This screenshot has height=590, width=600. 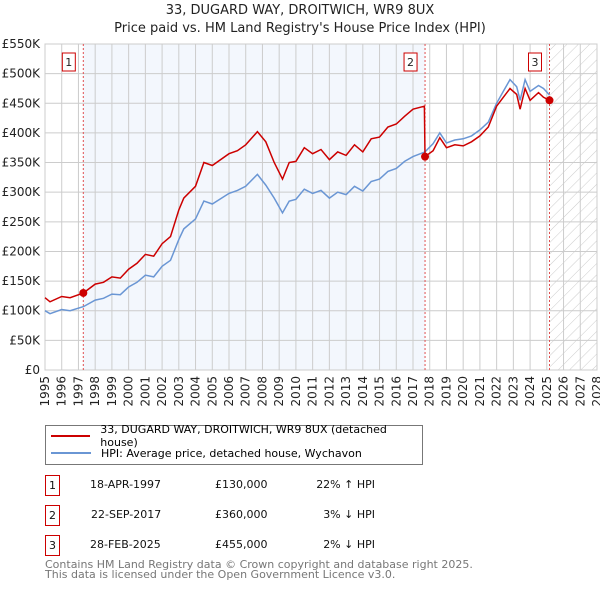 I want to click on legend-swatch-property, so click(x=71, y=436).